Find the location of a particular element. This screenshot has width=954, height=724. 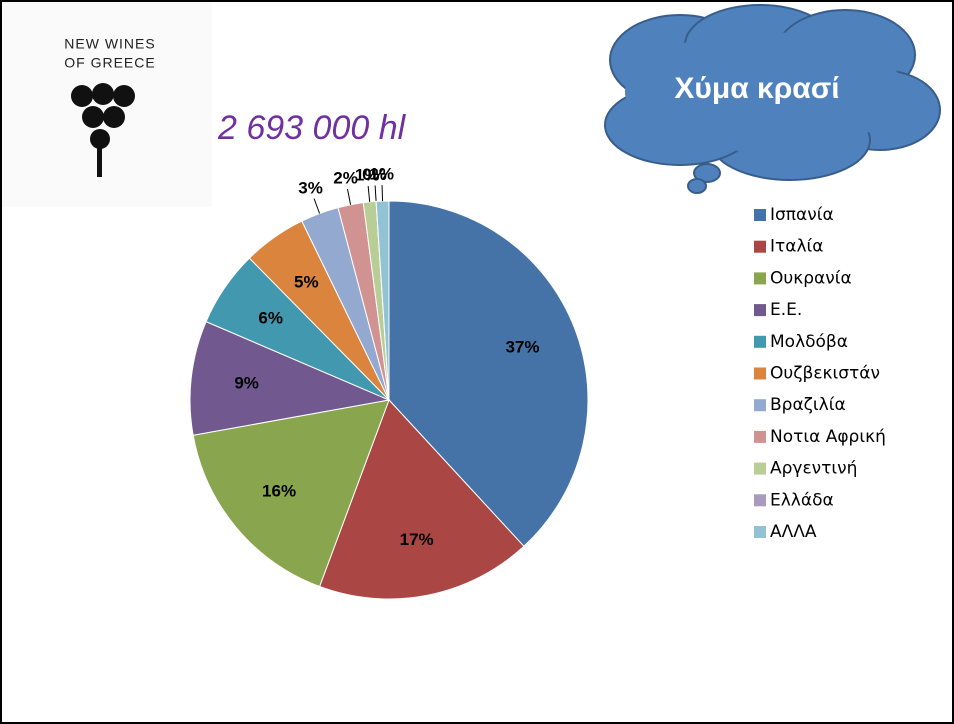

chart-title: Χύμα κρασί is located at coordinates (756, 88).